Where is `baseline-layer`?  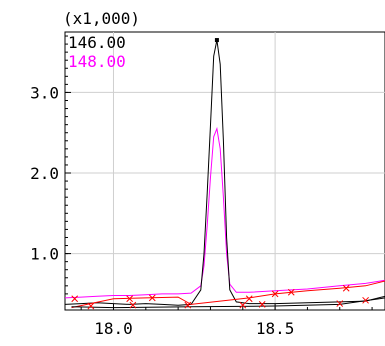 baseline-layer is located at coordinates (228, 294).